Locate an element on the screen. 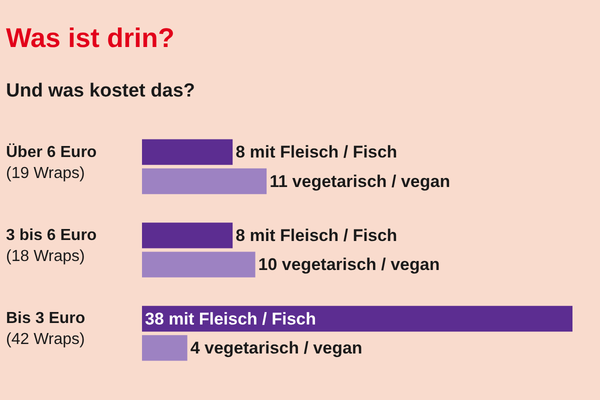 The image size is (600, 400). chart-title: Was ist drin? is located at coordinates (90, 37).